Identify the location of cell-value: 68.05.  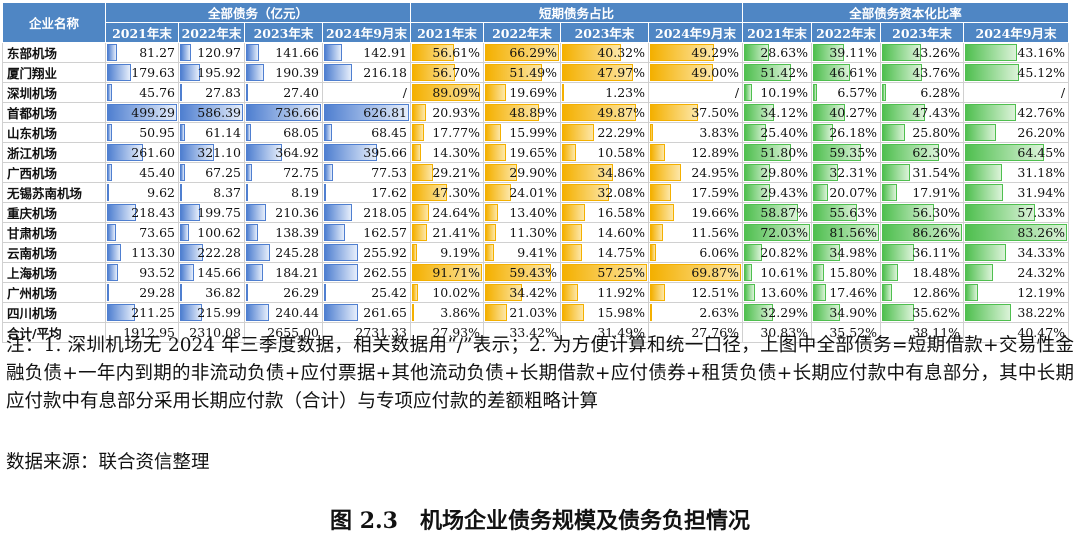
(301, 132).